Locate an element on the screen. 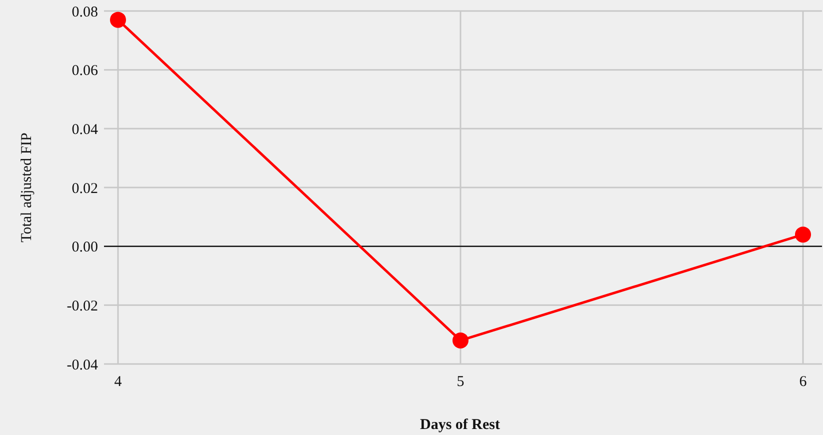  x-tick-label: 4 is located at coordinates (118, 382).